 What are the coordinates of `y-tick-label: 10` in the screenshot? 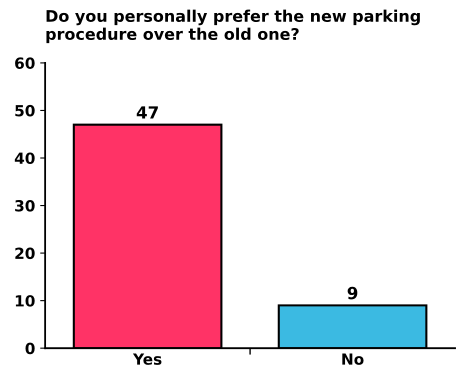 It's located at (25, 301).